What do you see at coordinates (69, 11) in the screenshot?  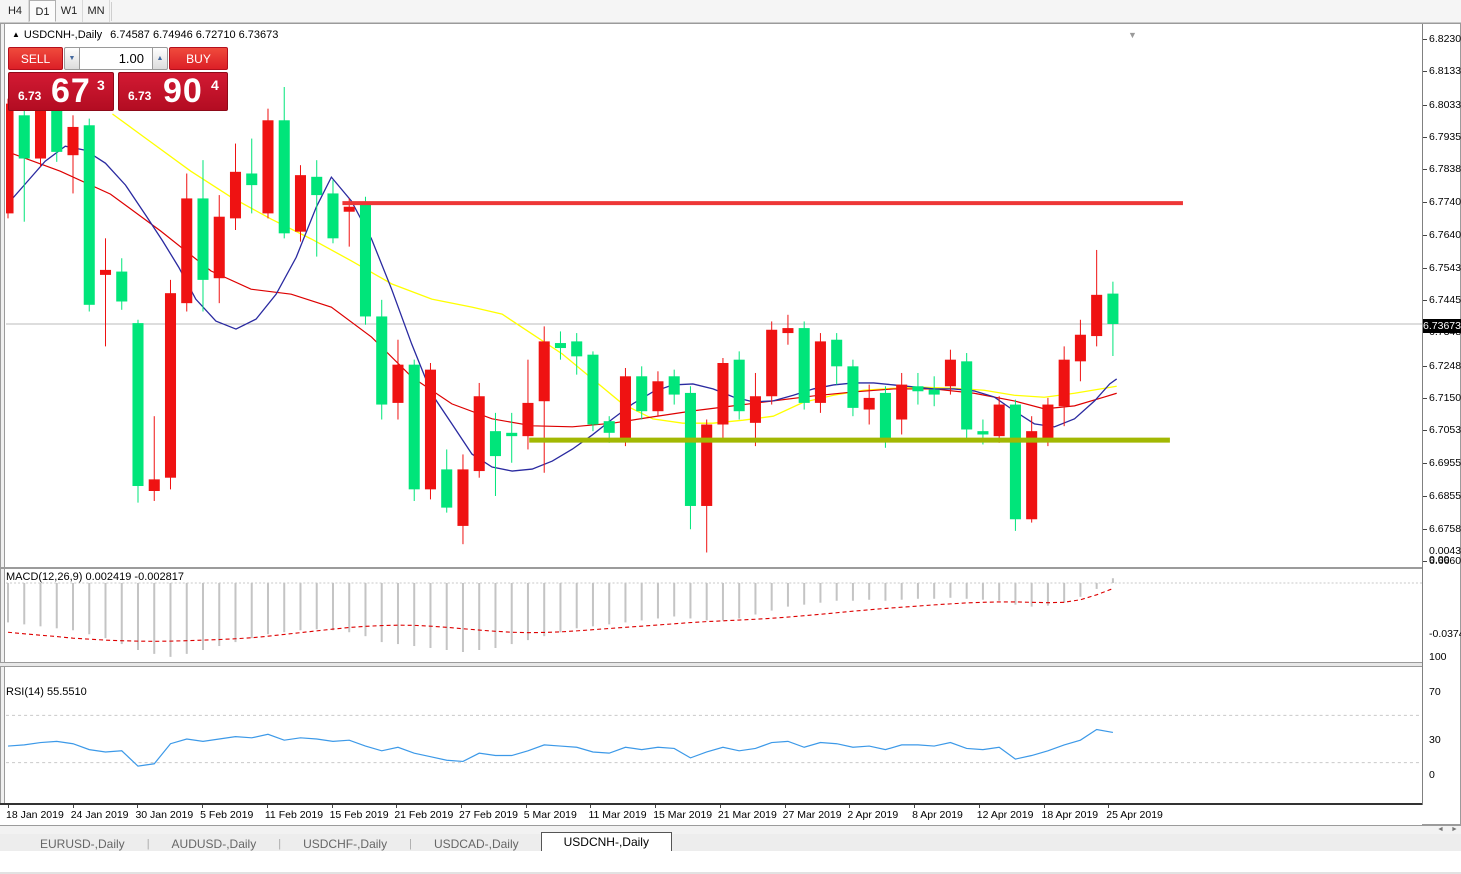 I see `timeframe-button-w1: W1` at bounding box center [69, 11].